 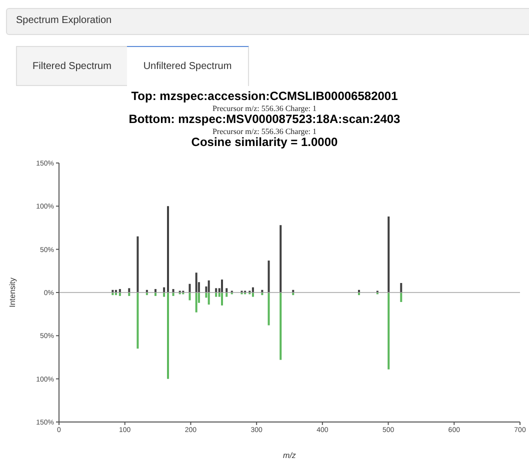 I want to click on text: Bottom: mzspec:MSV000087523:18A:scan:2403, so click(x=265, y=119).